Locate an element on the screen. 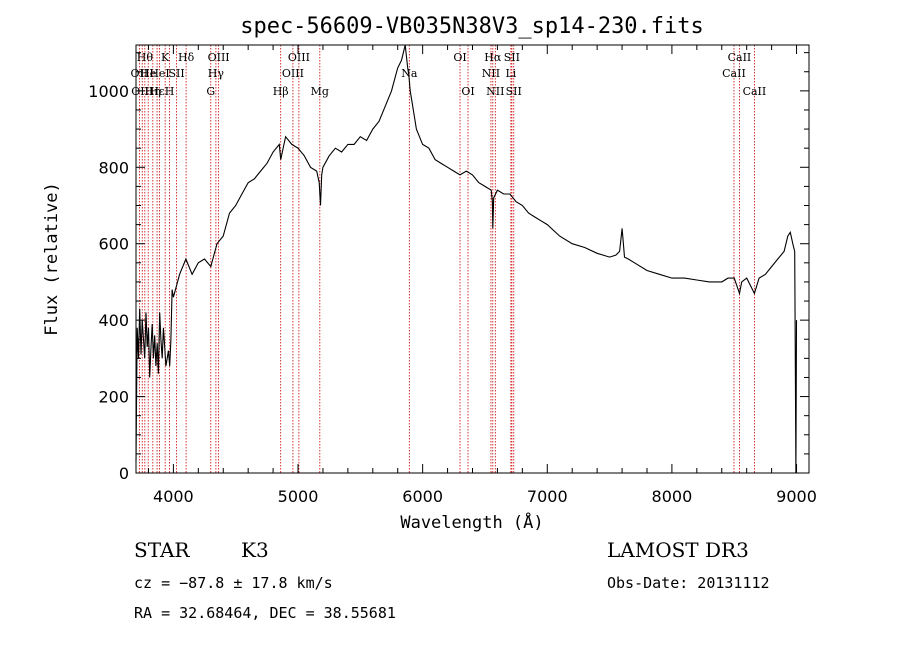  line-marker-label-7: K is located at coordinates (165, 57).